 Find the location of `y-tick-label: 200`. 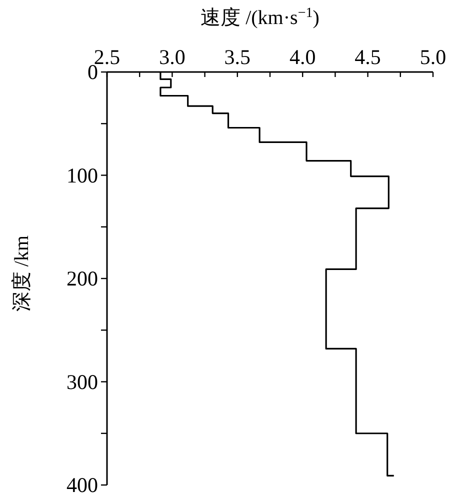

y-tick-label: 200 is located at coordinates (82, 278).